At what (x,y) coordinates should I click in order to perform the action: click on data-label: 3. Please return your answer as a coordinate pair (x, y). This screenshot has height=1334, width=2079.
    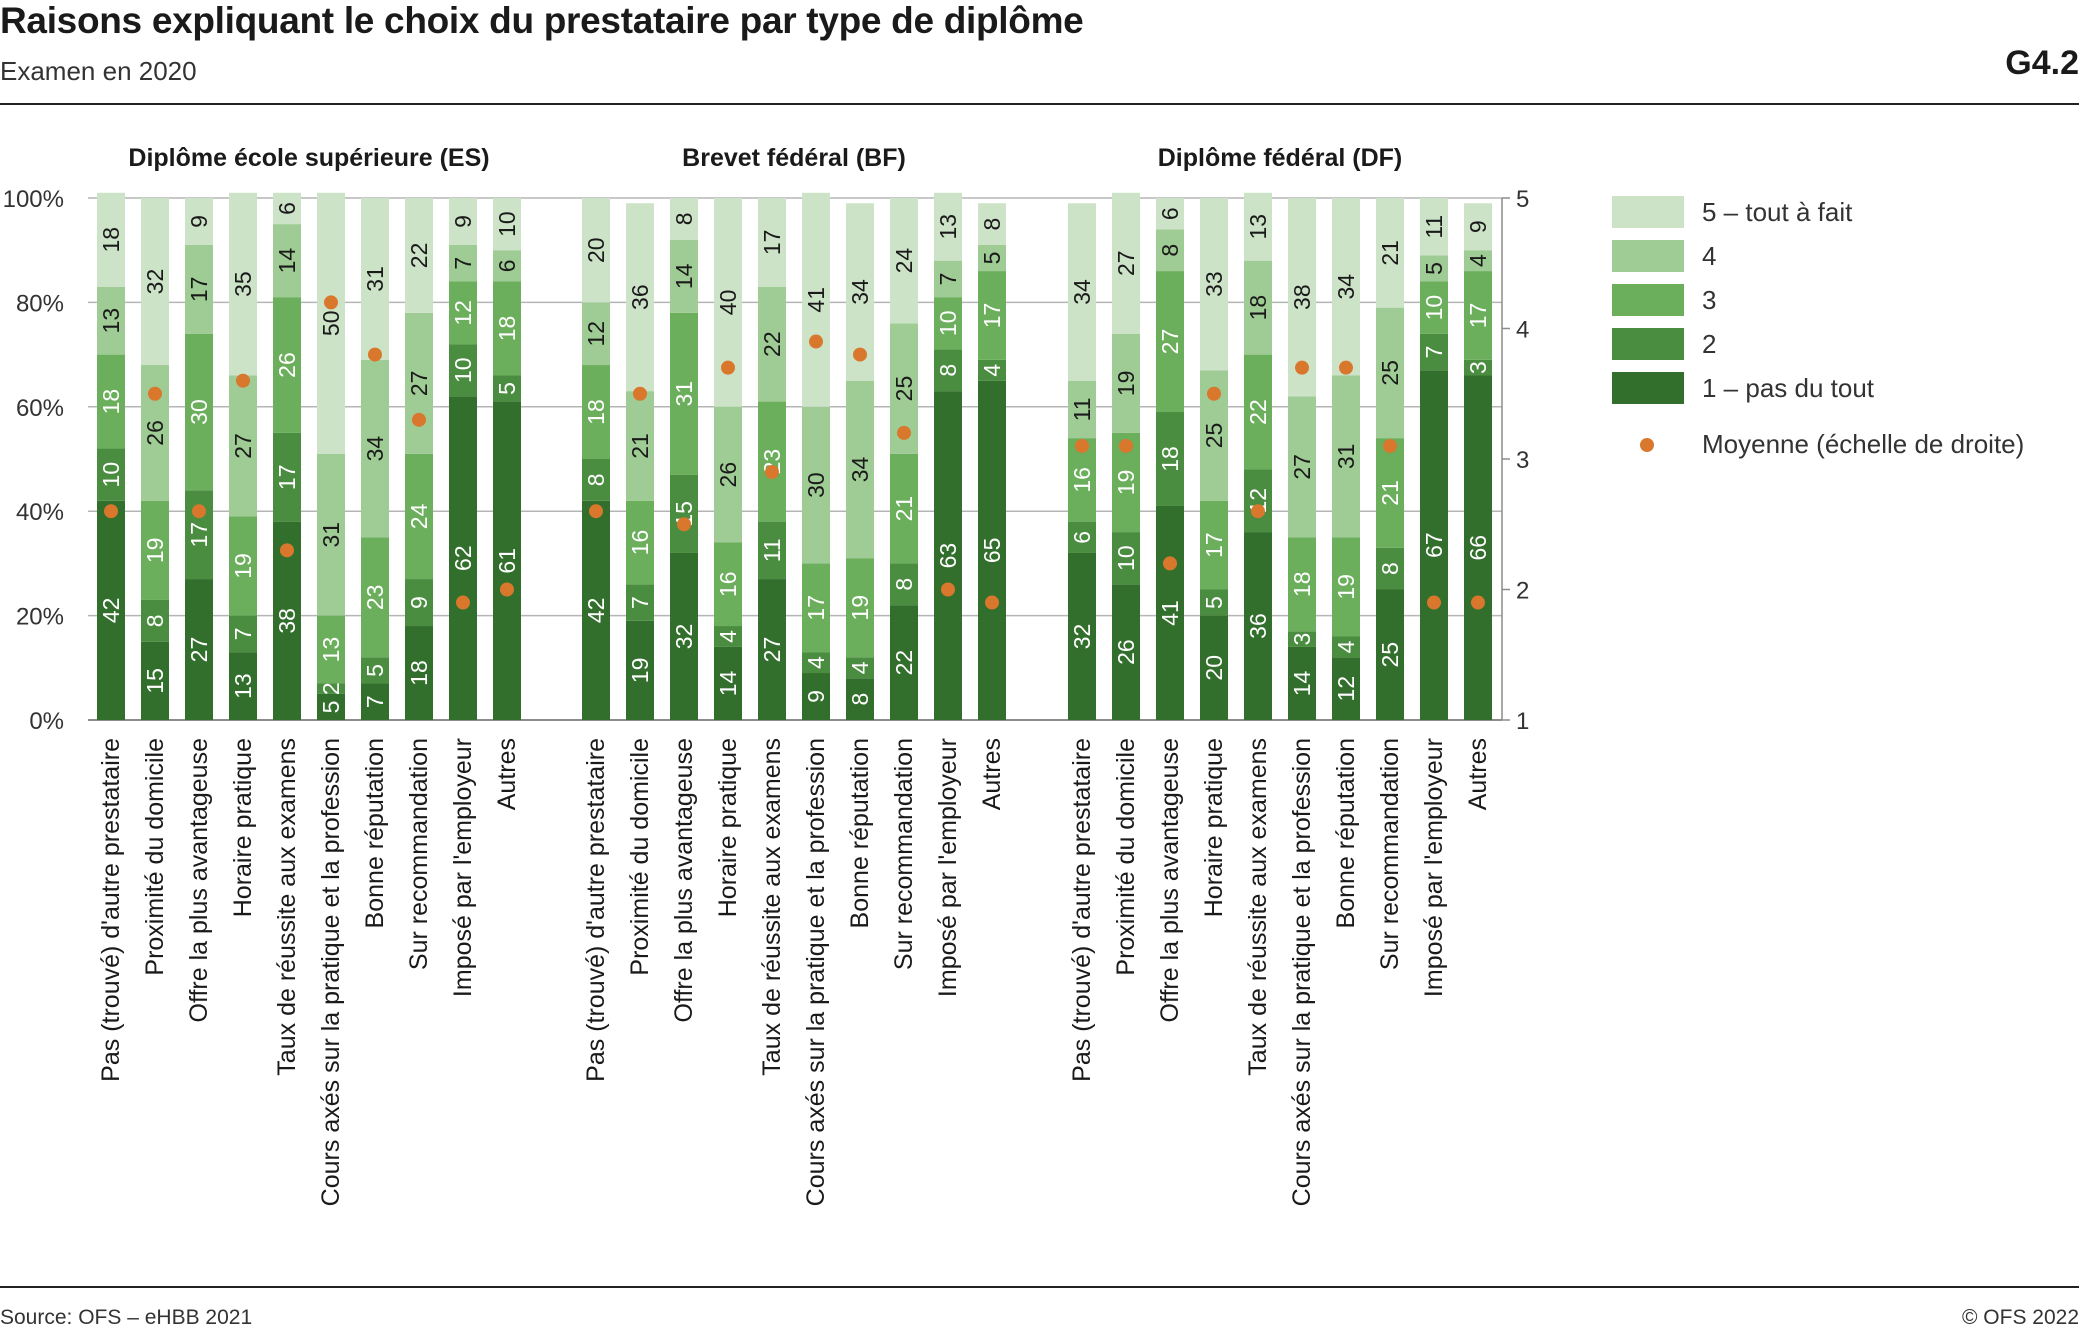
    Looking at the image, I should click on (1302, 639).